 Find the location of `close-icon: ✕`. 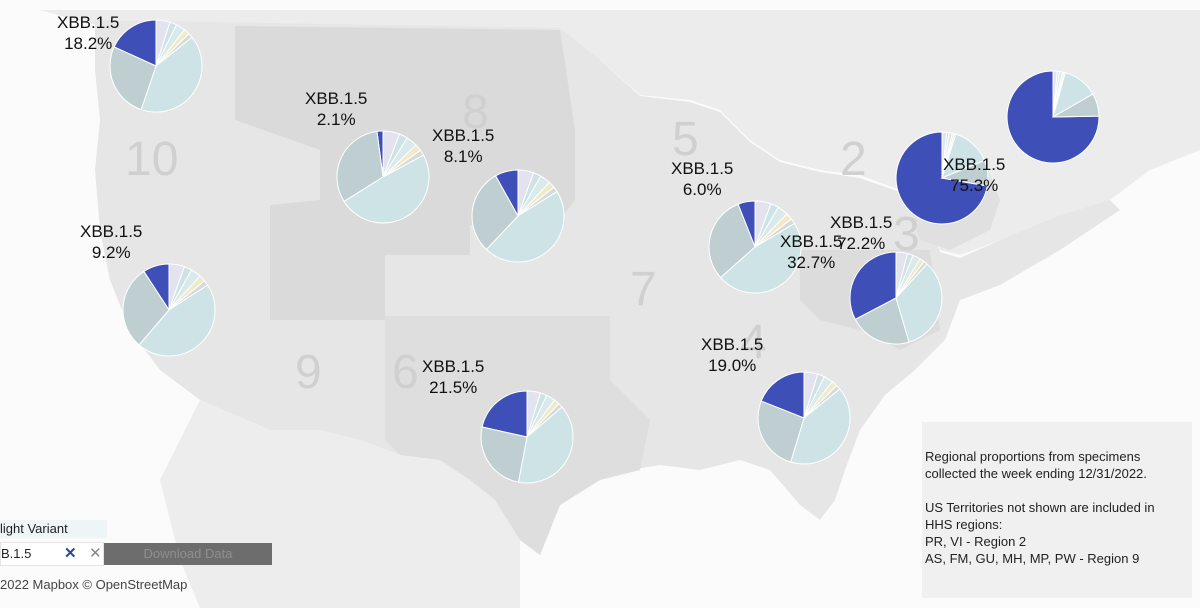

close-icon: ✕ is located at coordinates (95, 553).